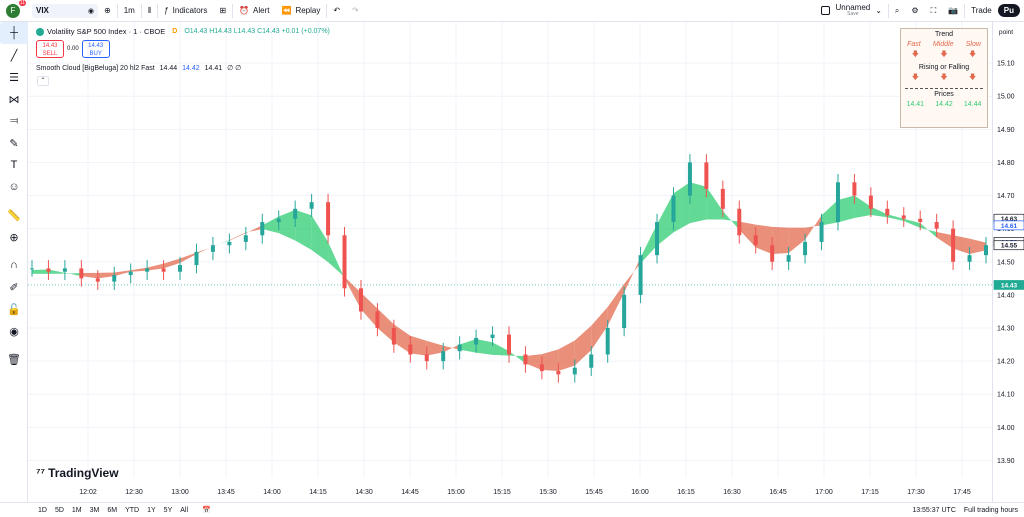 This screenshot has width=1024, height=517. What do you see at coordinates (95, 49) in the screenshot?
I see `buy-button: 14.43 BUY` at bounding box center [95, 49].